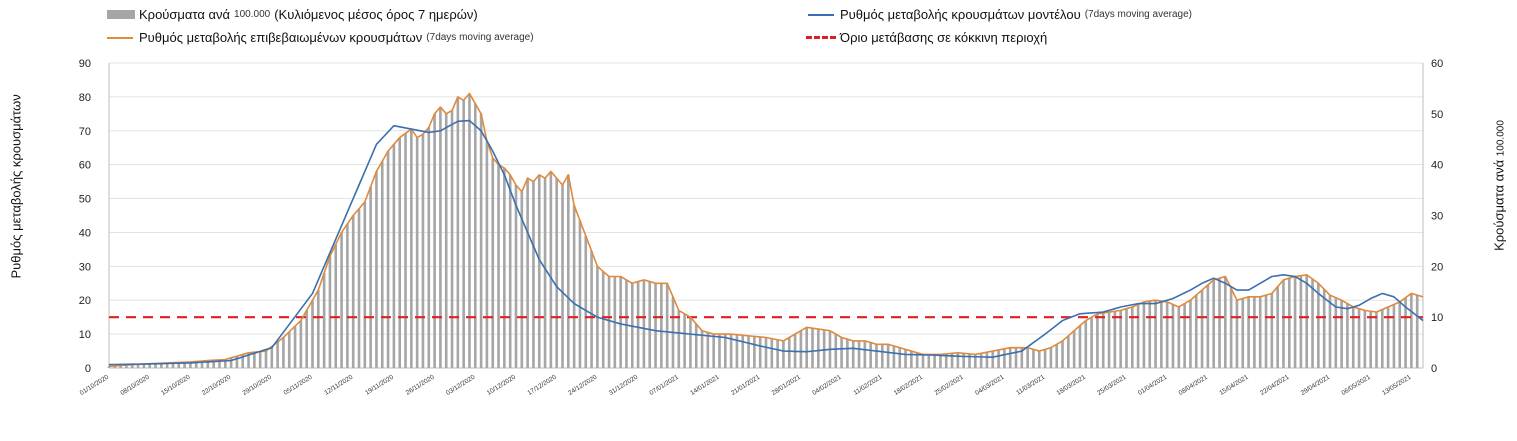 Image resolution: width=1517 pixels, height=441 pixels. What do you see at coordinates (1437, 318) in the screenshot?
I see `right-tick-label: 10` at bounding box center [1437, 318].